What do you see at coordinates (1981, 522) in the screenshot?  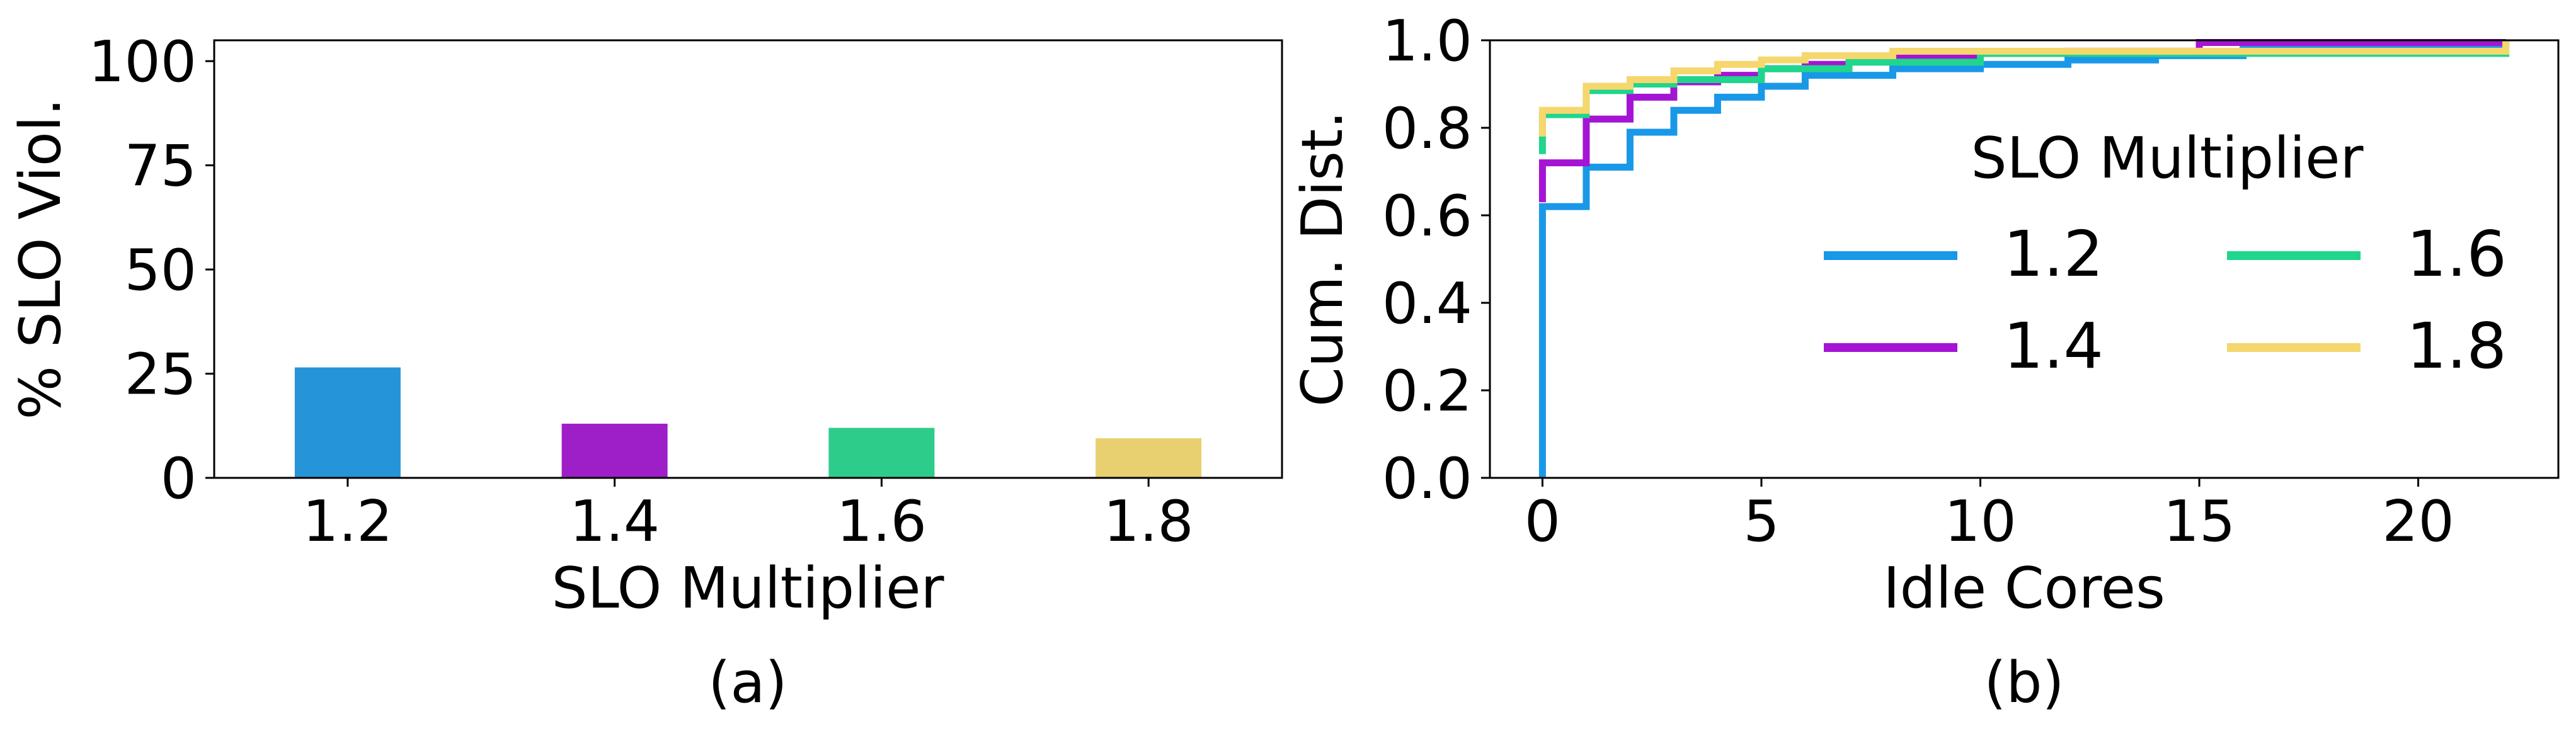 I see `x-tick-label: 10` at bounding box center [1981, 522].